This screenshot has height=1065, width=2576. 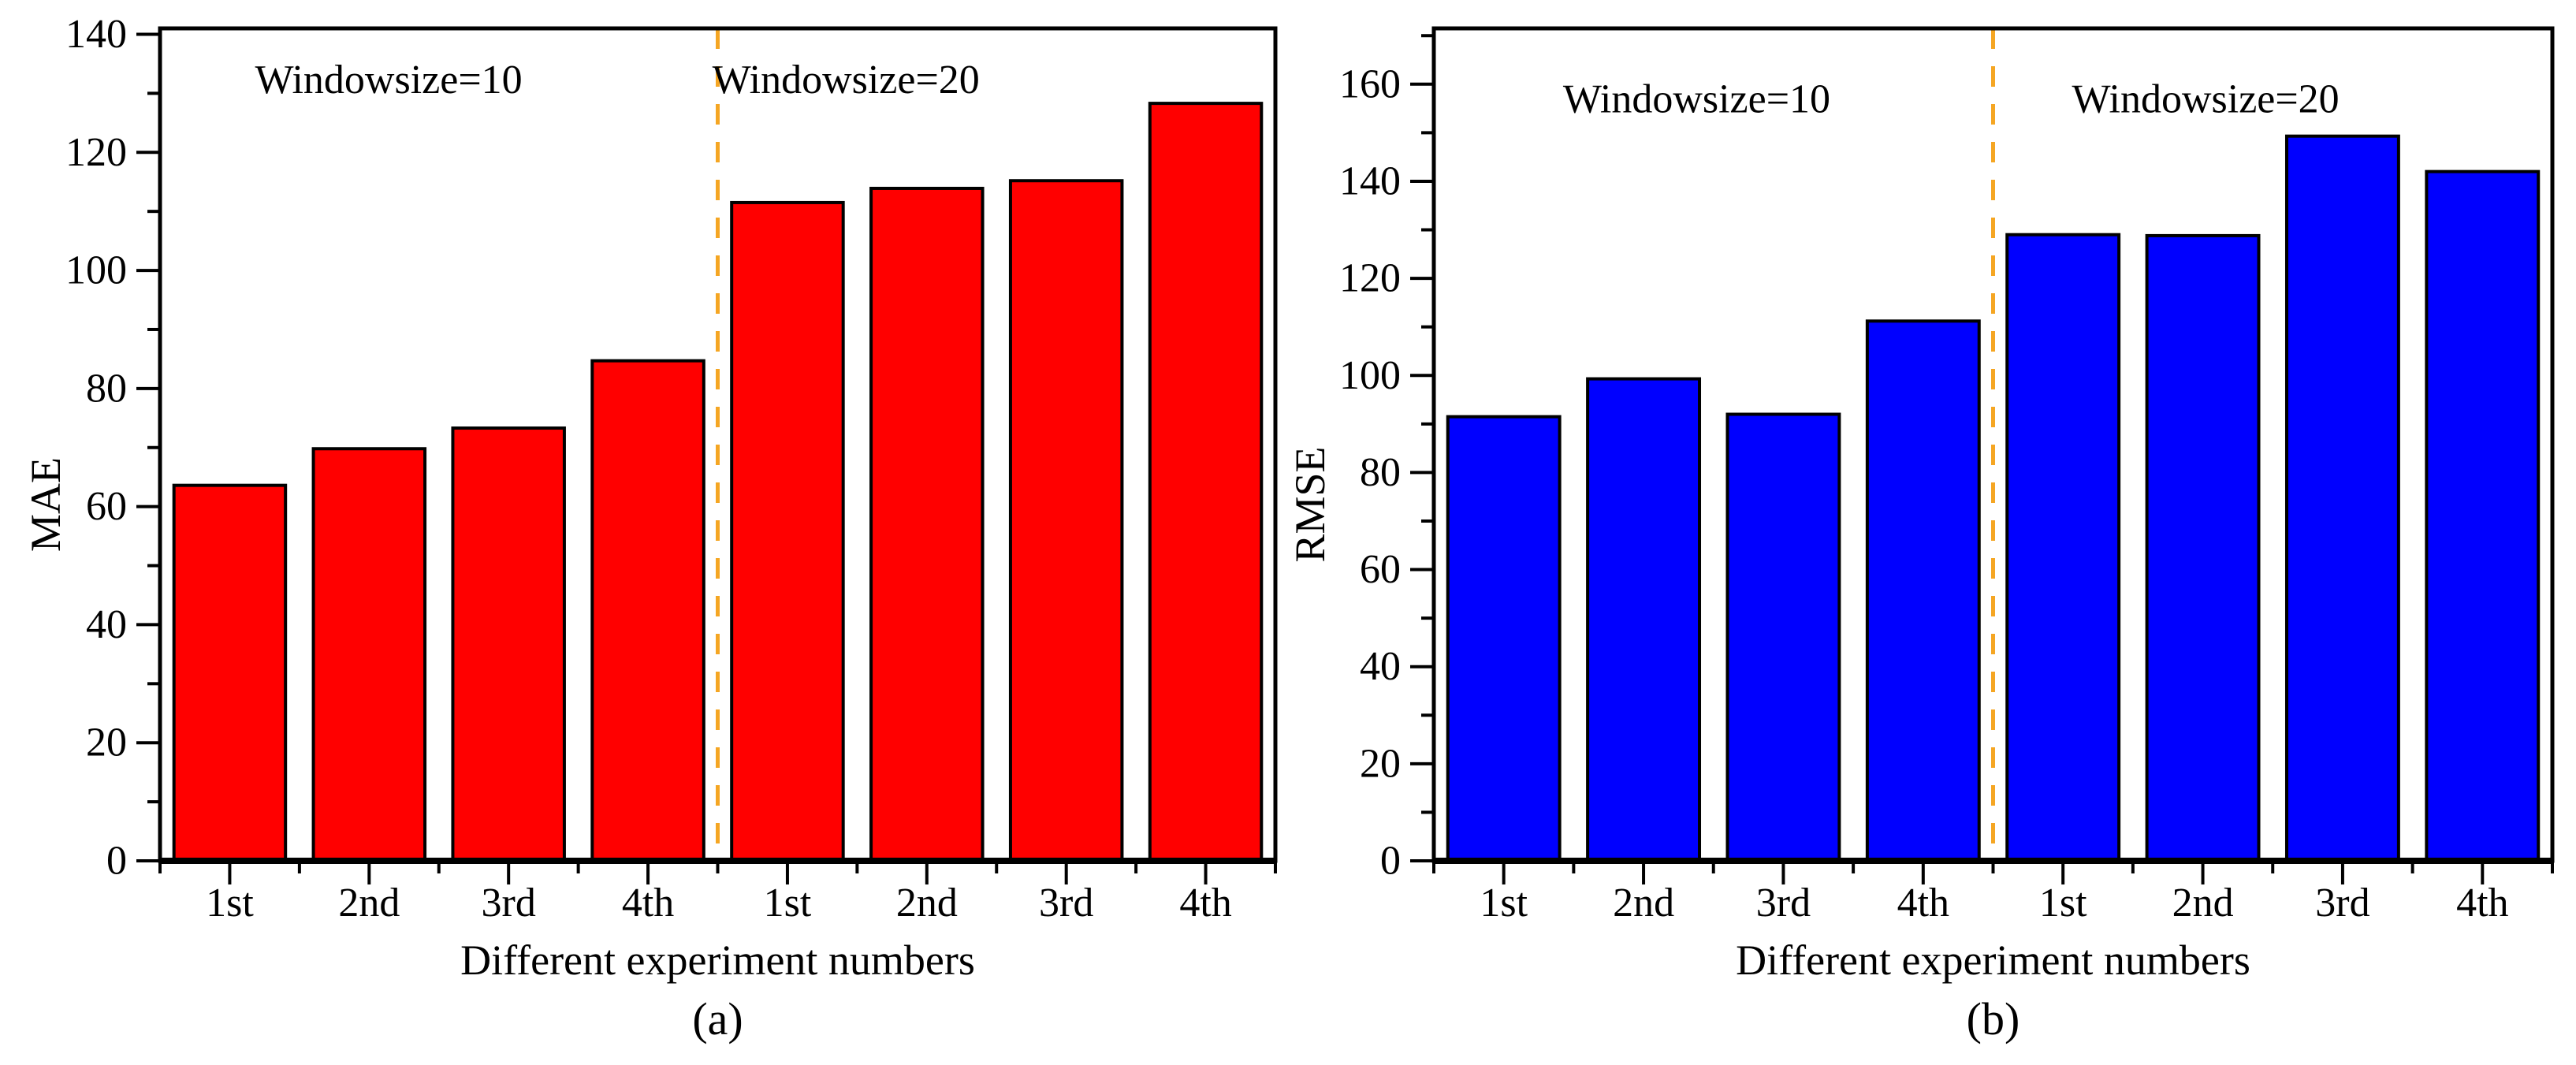 What do you see at coordinates (717, 1019) in the screenshot?
I see `panel-caption-panel-a: (a)` at bounding box center [717, 1019].